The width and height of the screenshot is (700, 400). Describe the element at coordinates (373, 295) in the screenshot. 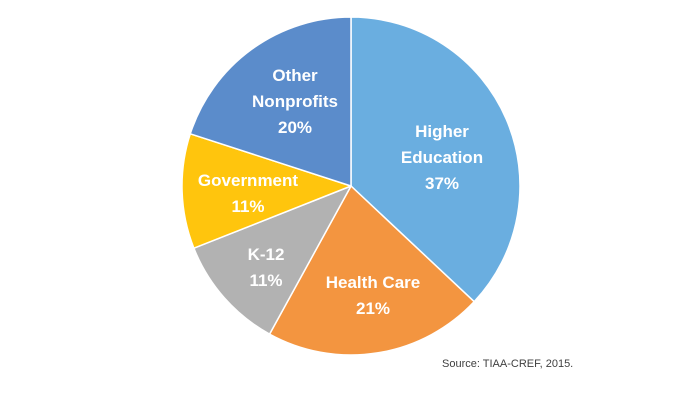

I see `slice-label-health-care: Health Care 21%` at that location.